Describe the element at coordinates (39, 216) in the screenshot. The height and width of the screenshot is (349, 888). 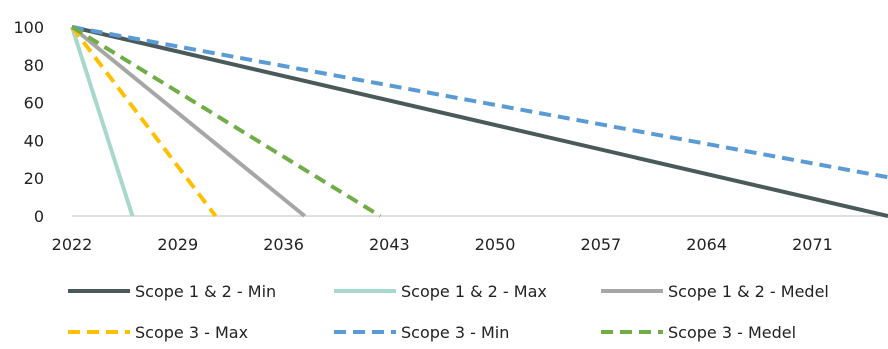
I see `y-tick-label: 0` at that location.